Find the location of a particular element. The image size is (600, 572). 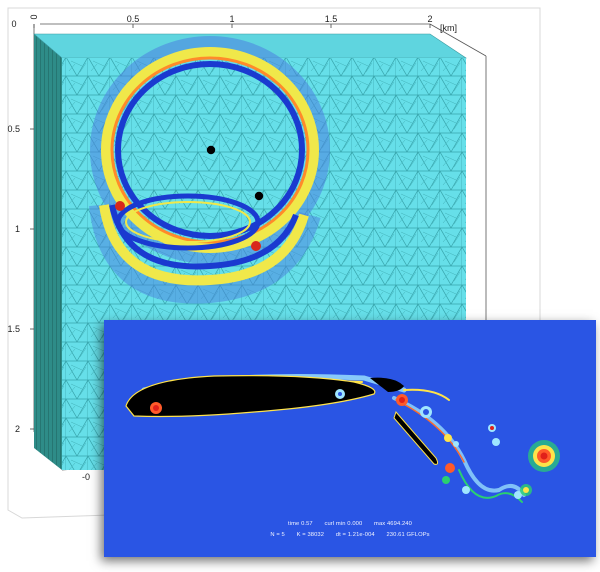

slat-airfoil is located at coordinates (416, 438).